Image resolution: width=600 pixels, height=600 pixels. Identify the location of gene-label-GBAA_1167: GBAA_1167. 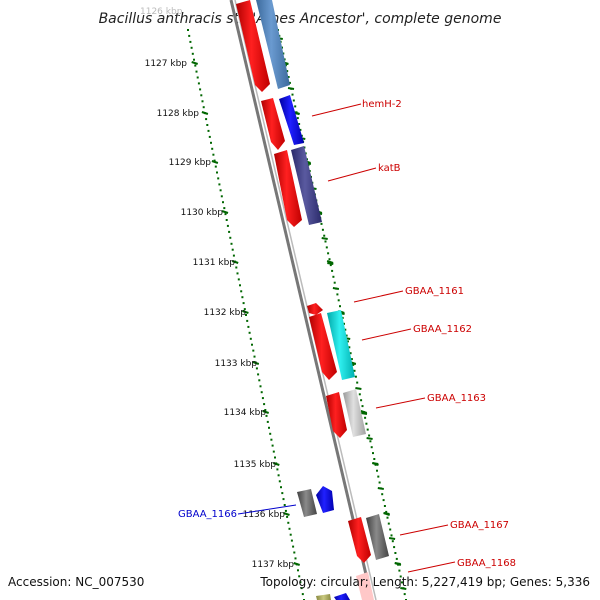
(479, 525).